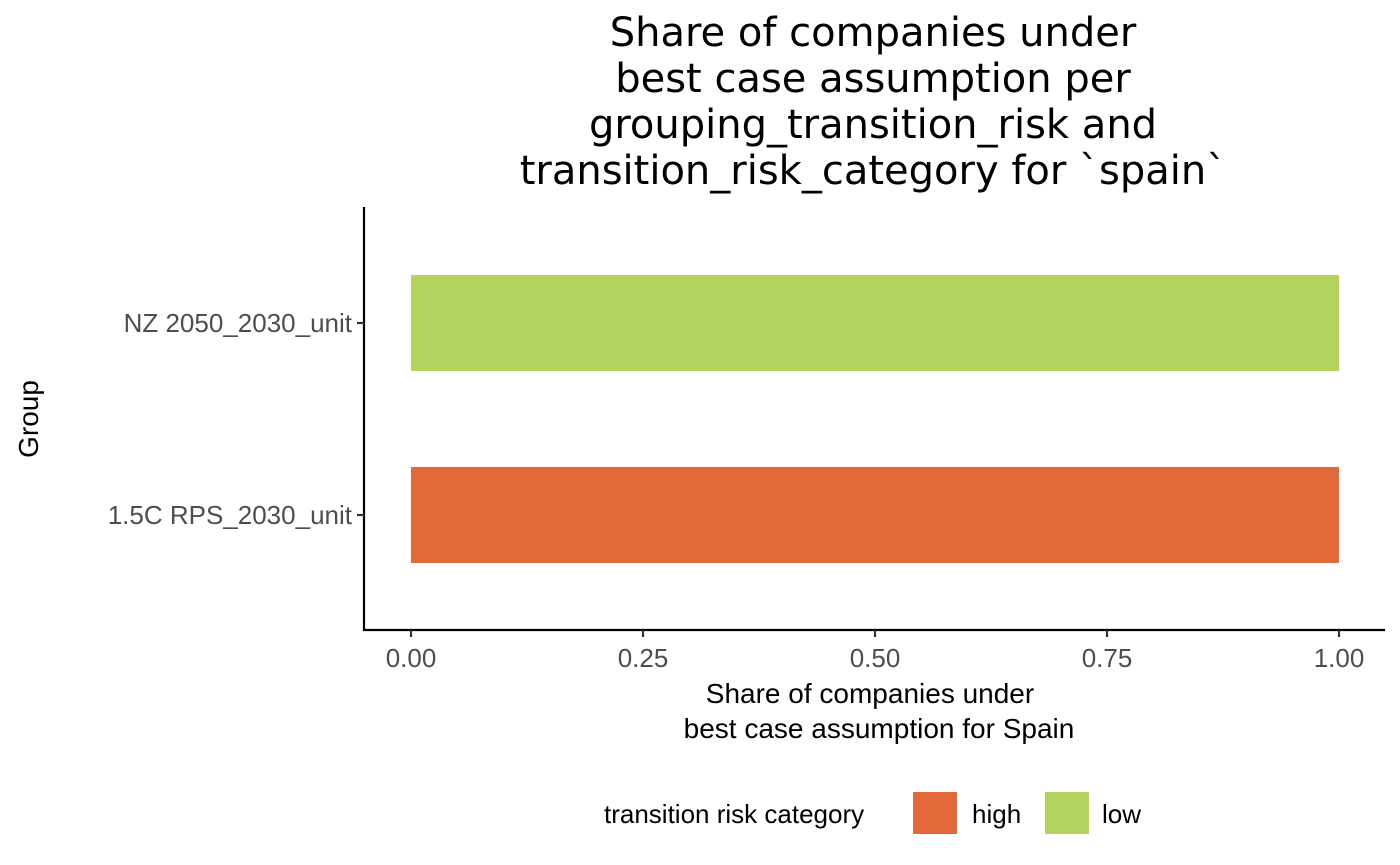  Describe the element at coordinates (1067, 813) in the screenshot. I see `legend-swatch-low` at that location.